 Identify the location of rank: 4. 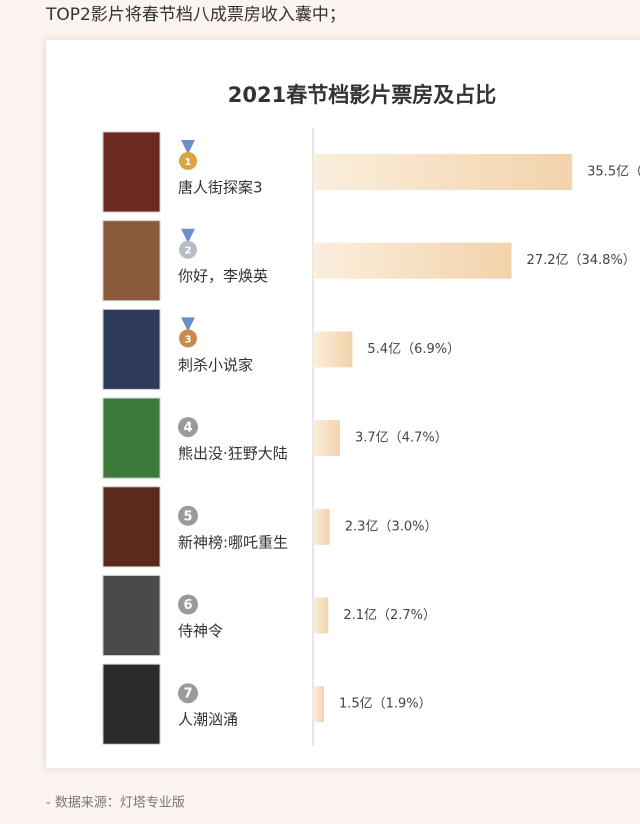
(187, 428).